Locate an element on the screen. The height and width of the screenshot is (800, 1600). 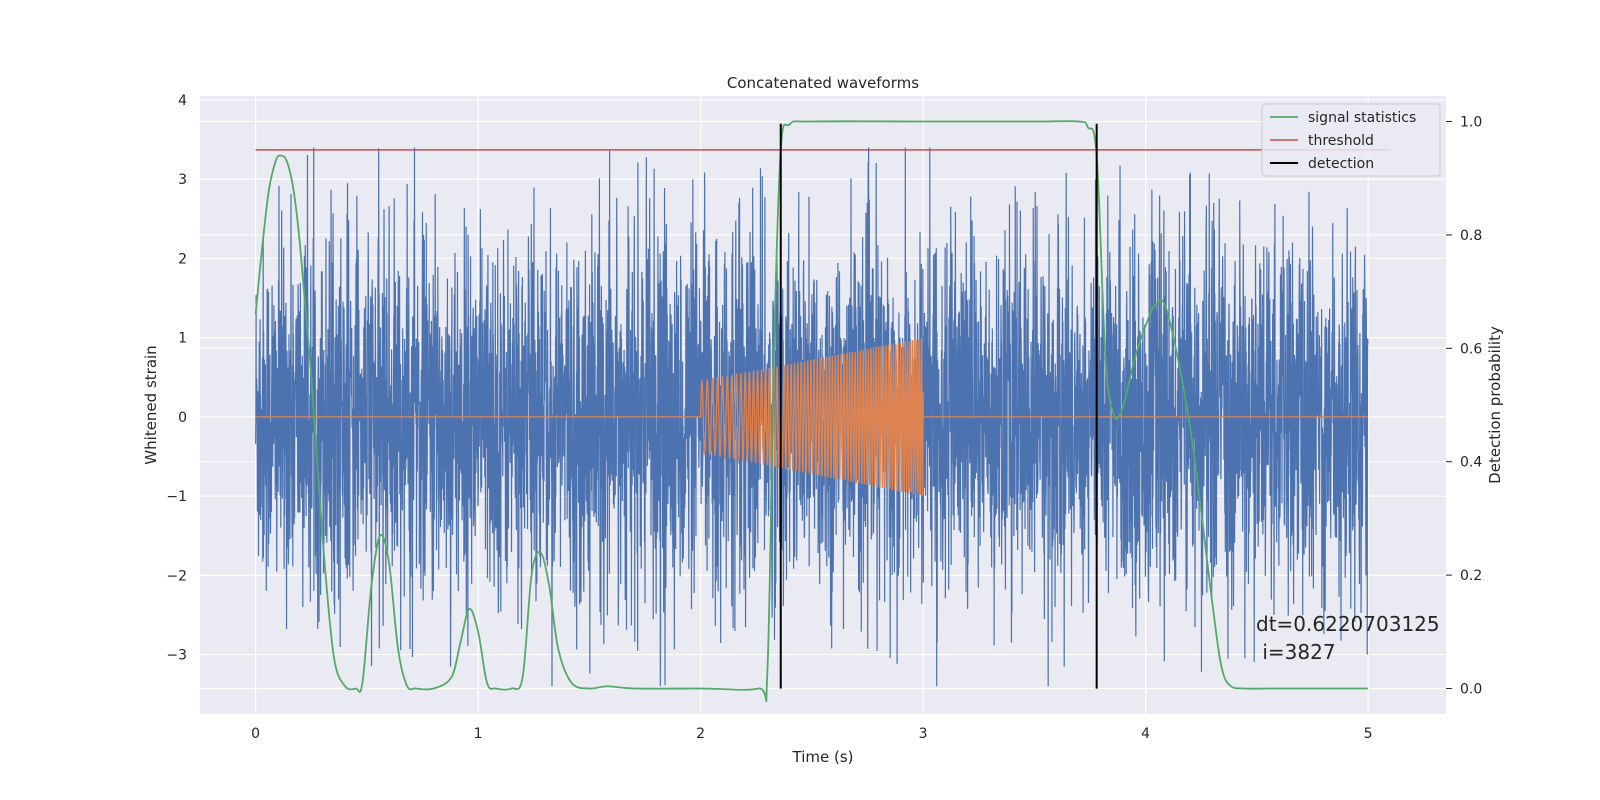
y-tick-label: 2 is located at coordinates (182, 259).